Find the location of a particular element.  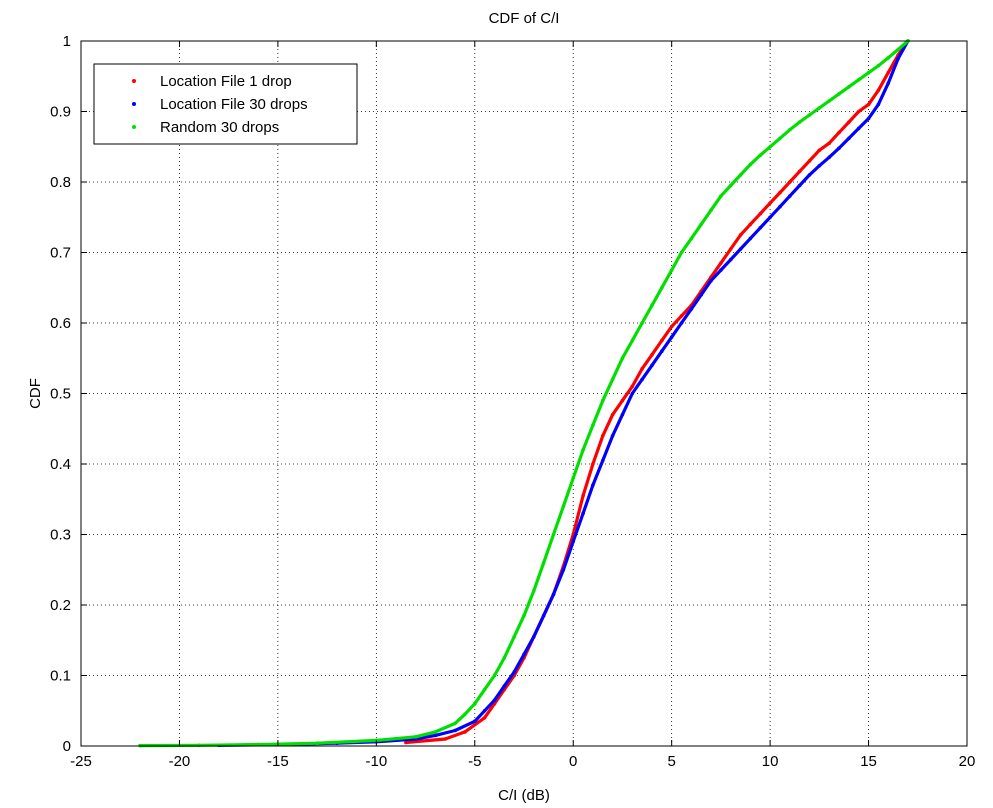

legend-label: Location File 30 drops is located at coordinates (234, 104).